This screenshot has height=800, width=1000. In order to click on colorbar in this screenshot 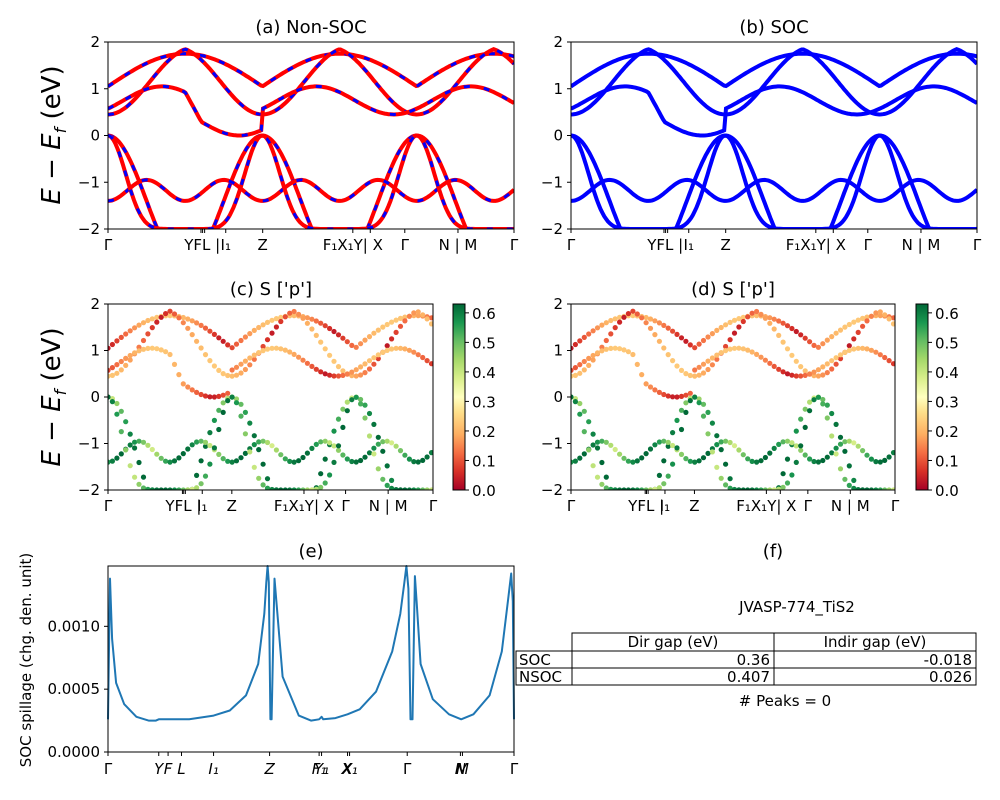, I will do `click(459, 397)`.